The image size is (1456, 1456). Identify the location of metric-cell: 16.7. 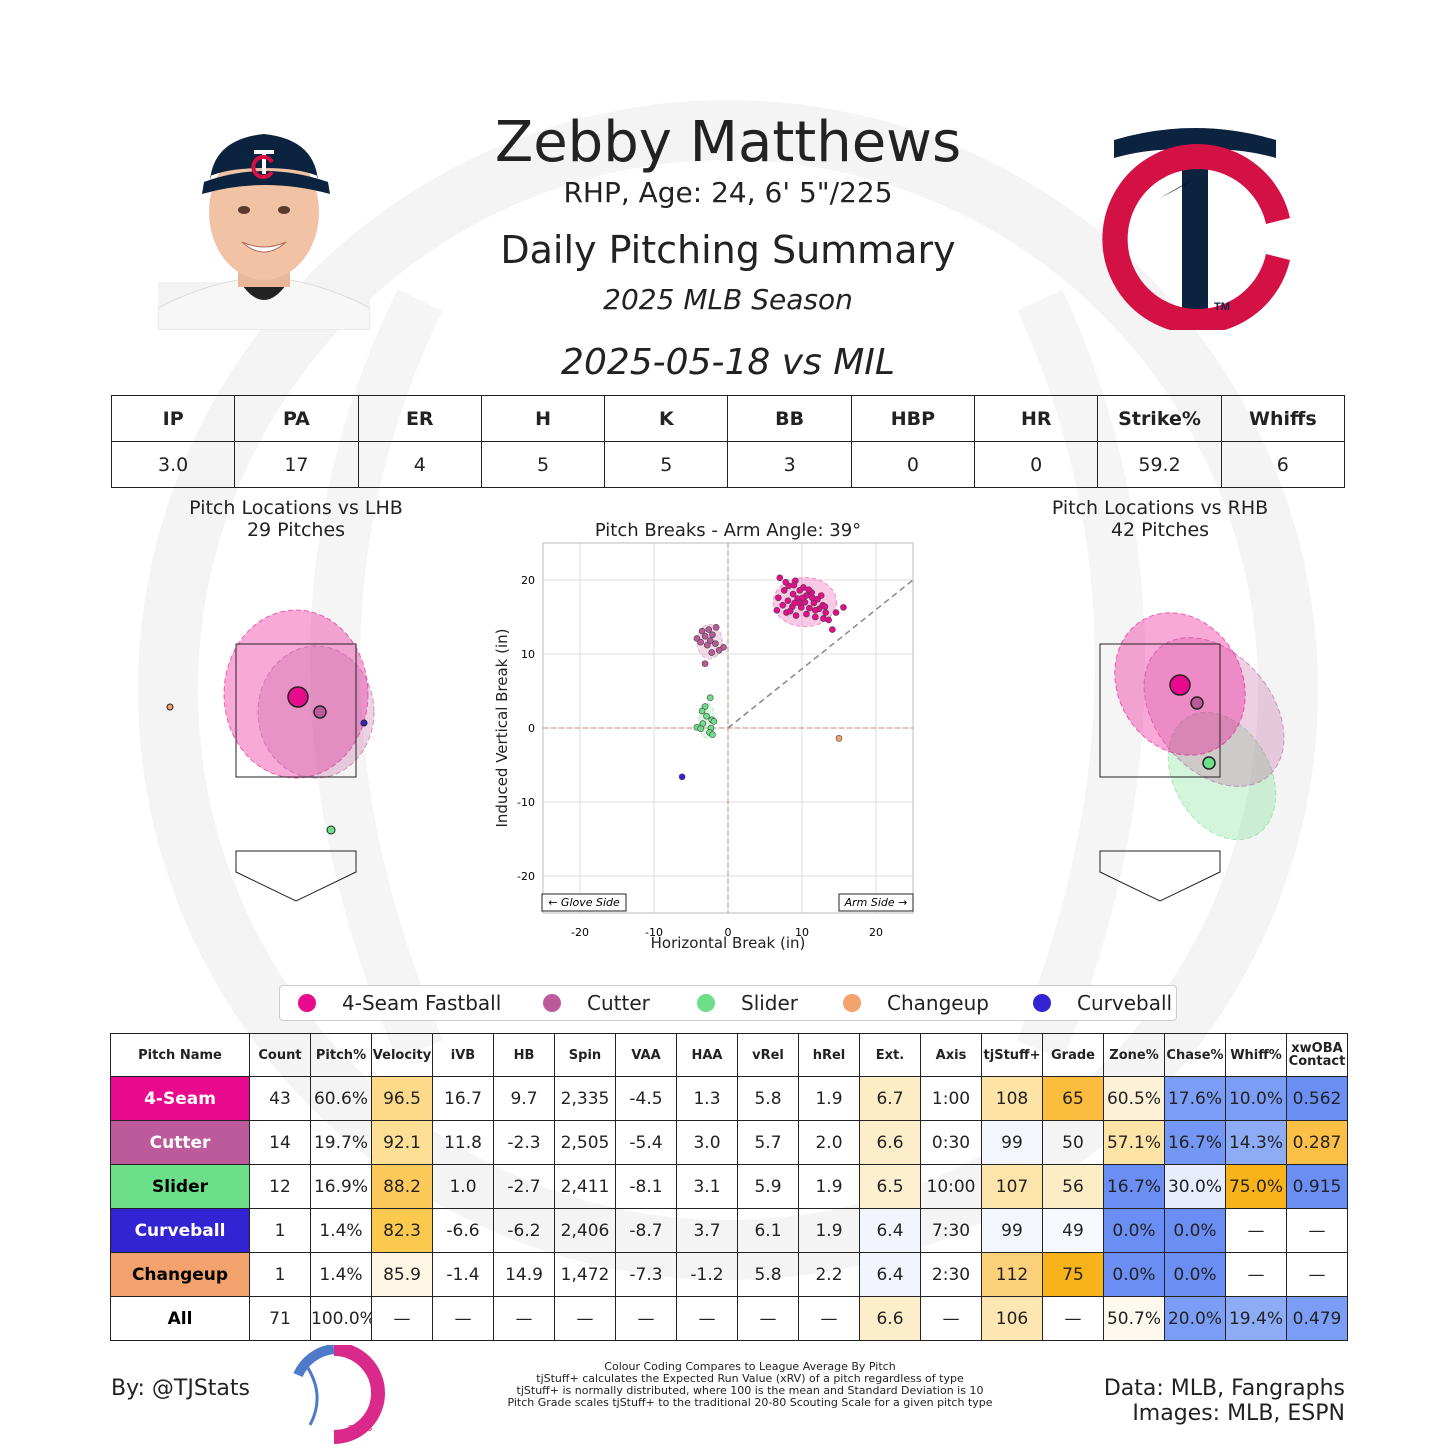
(463, 1098).